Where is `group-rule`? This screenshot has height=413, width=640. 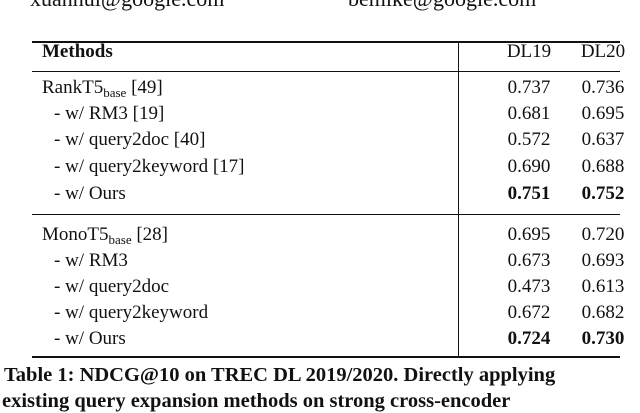 group-rule is located at coordinates (326, 214).